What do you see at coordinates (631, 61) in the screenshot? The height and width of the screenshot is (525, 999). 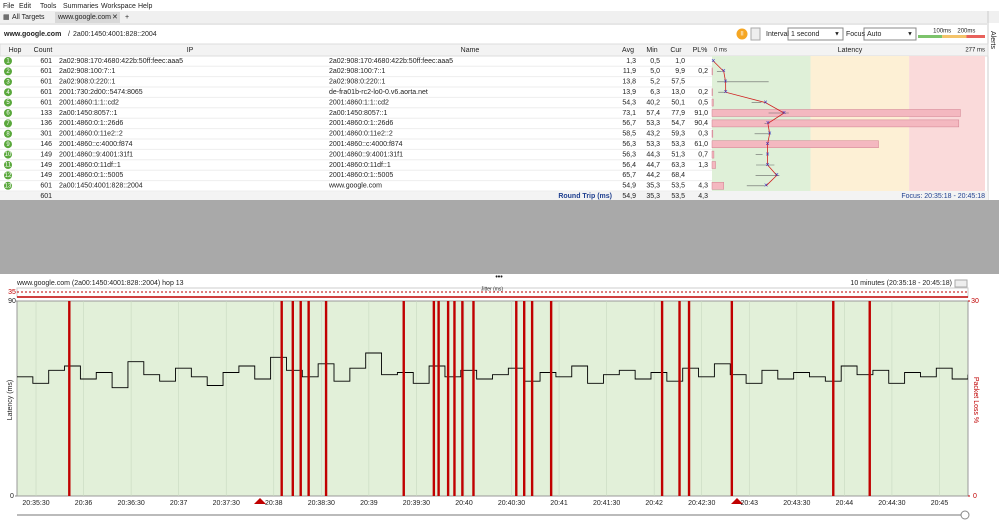 I see `avg-cell: 1,3` at bounding box center [631, 61].